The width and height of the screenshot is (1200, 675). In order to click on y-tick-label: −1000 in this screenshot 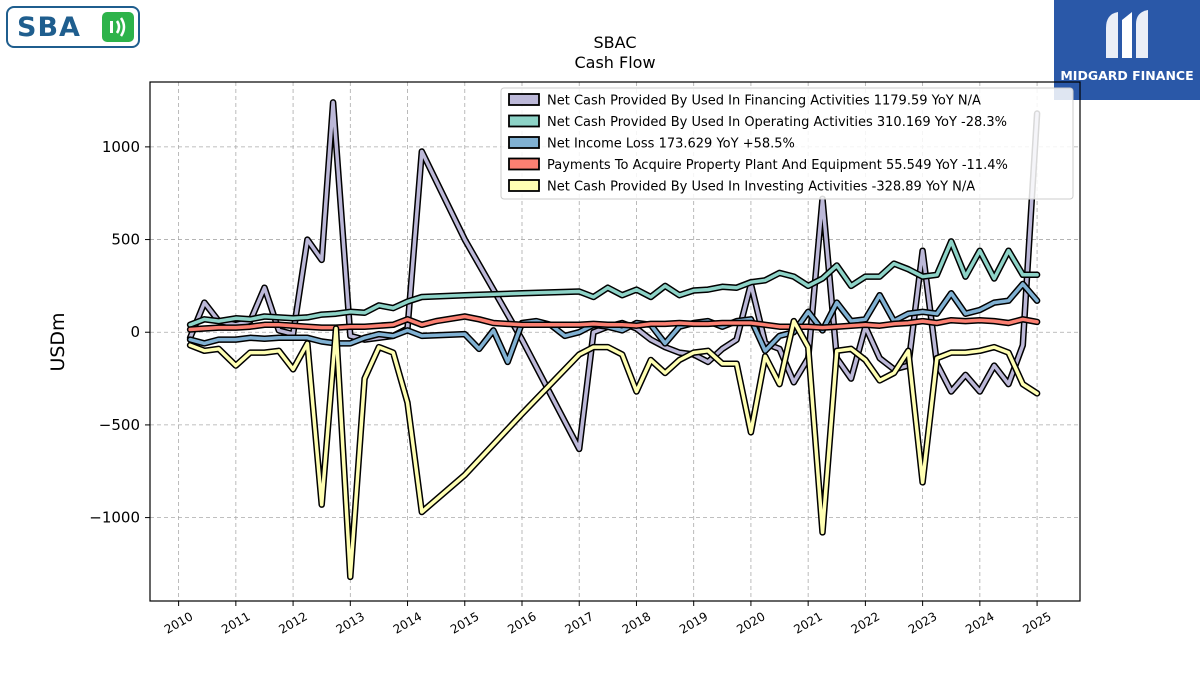, I will do `click(114, 518)`.